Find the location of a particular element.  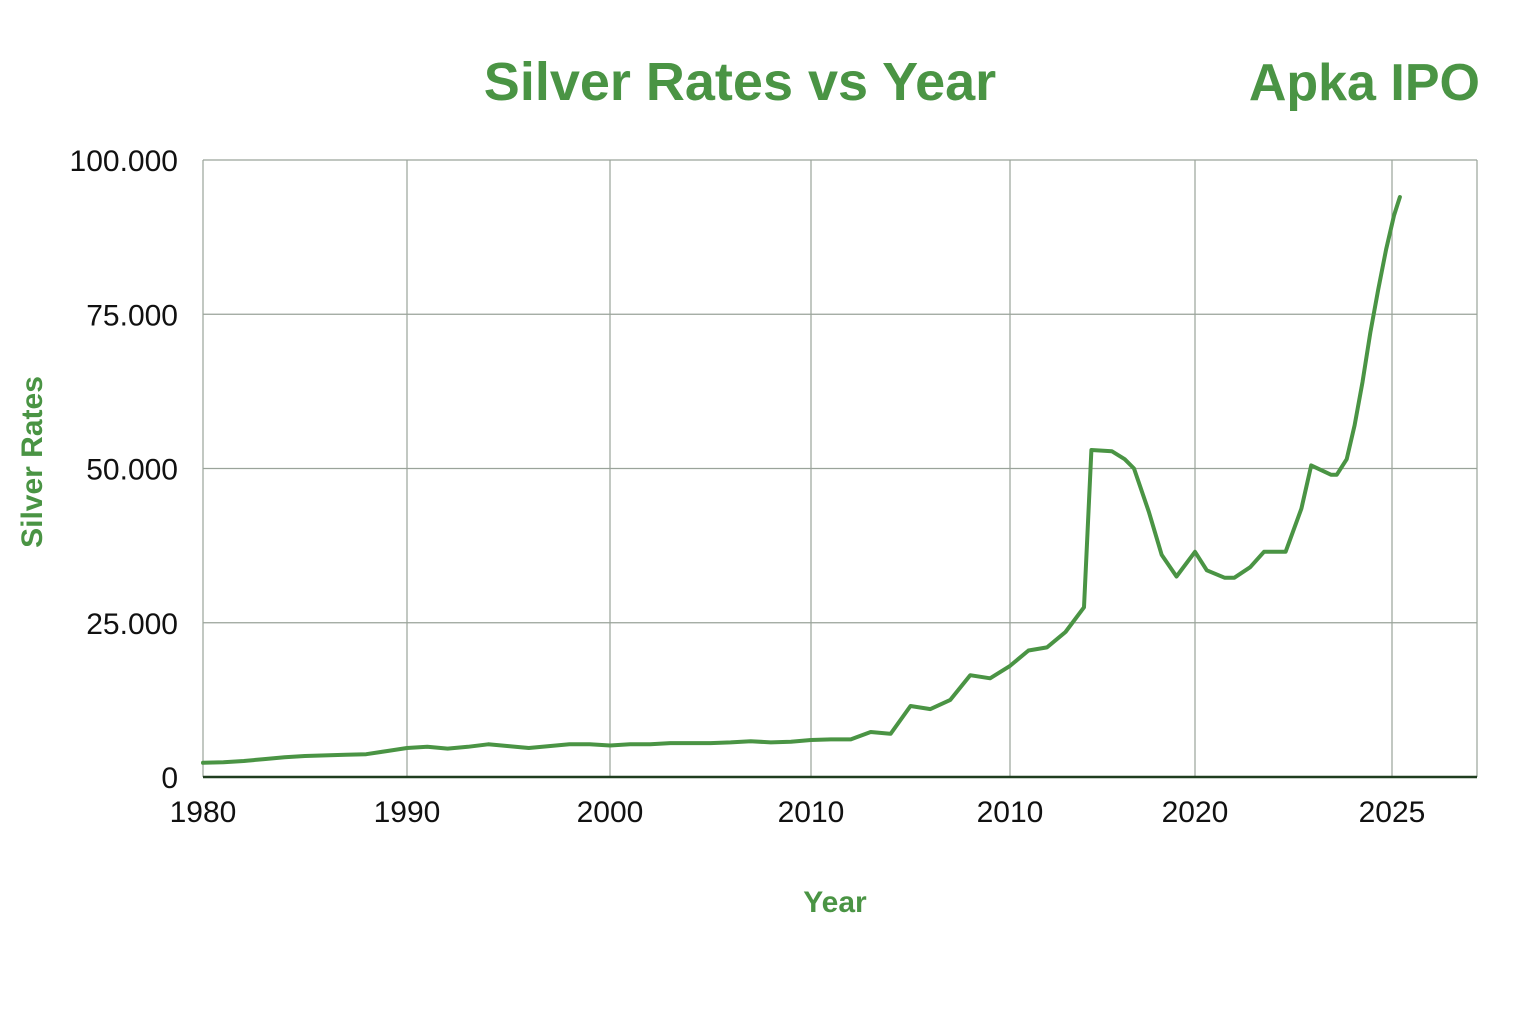

x-axis-label: Year is located at coordinates (835, 902).